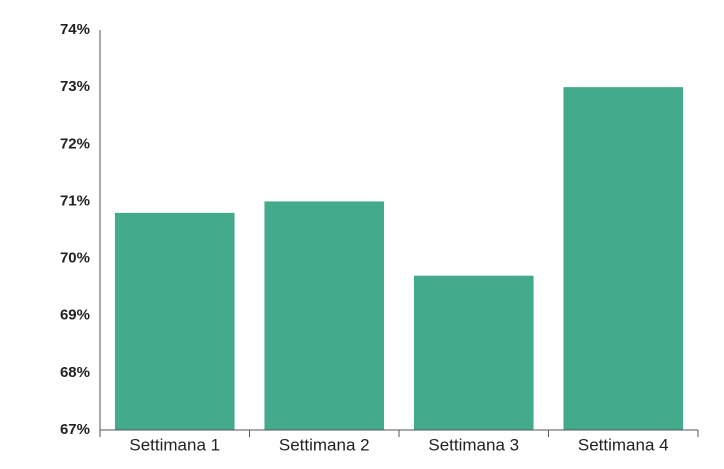 This screenshot has height=469, width=724. Describe the element at coordinates (75, 258) in the screenshot. I see `y-tick-label: 70%` at that location.